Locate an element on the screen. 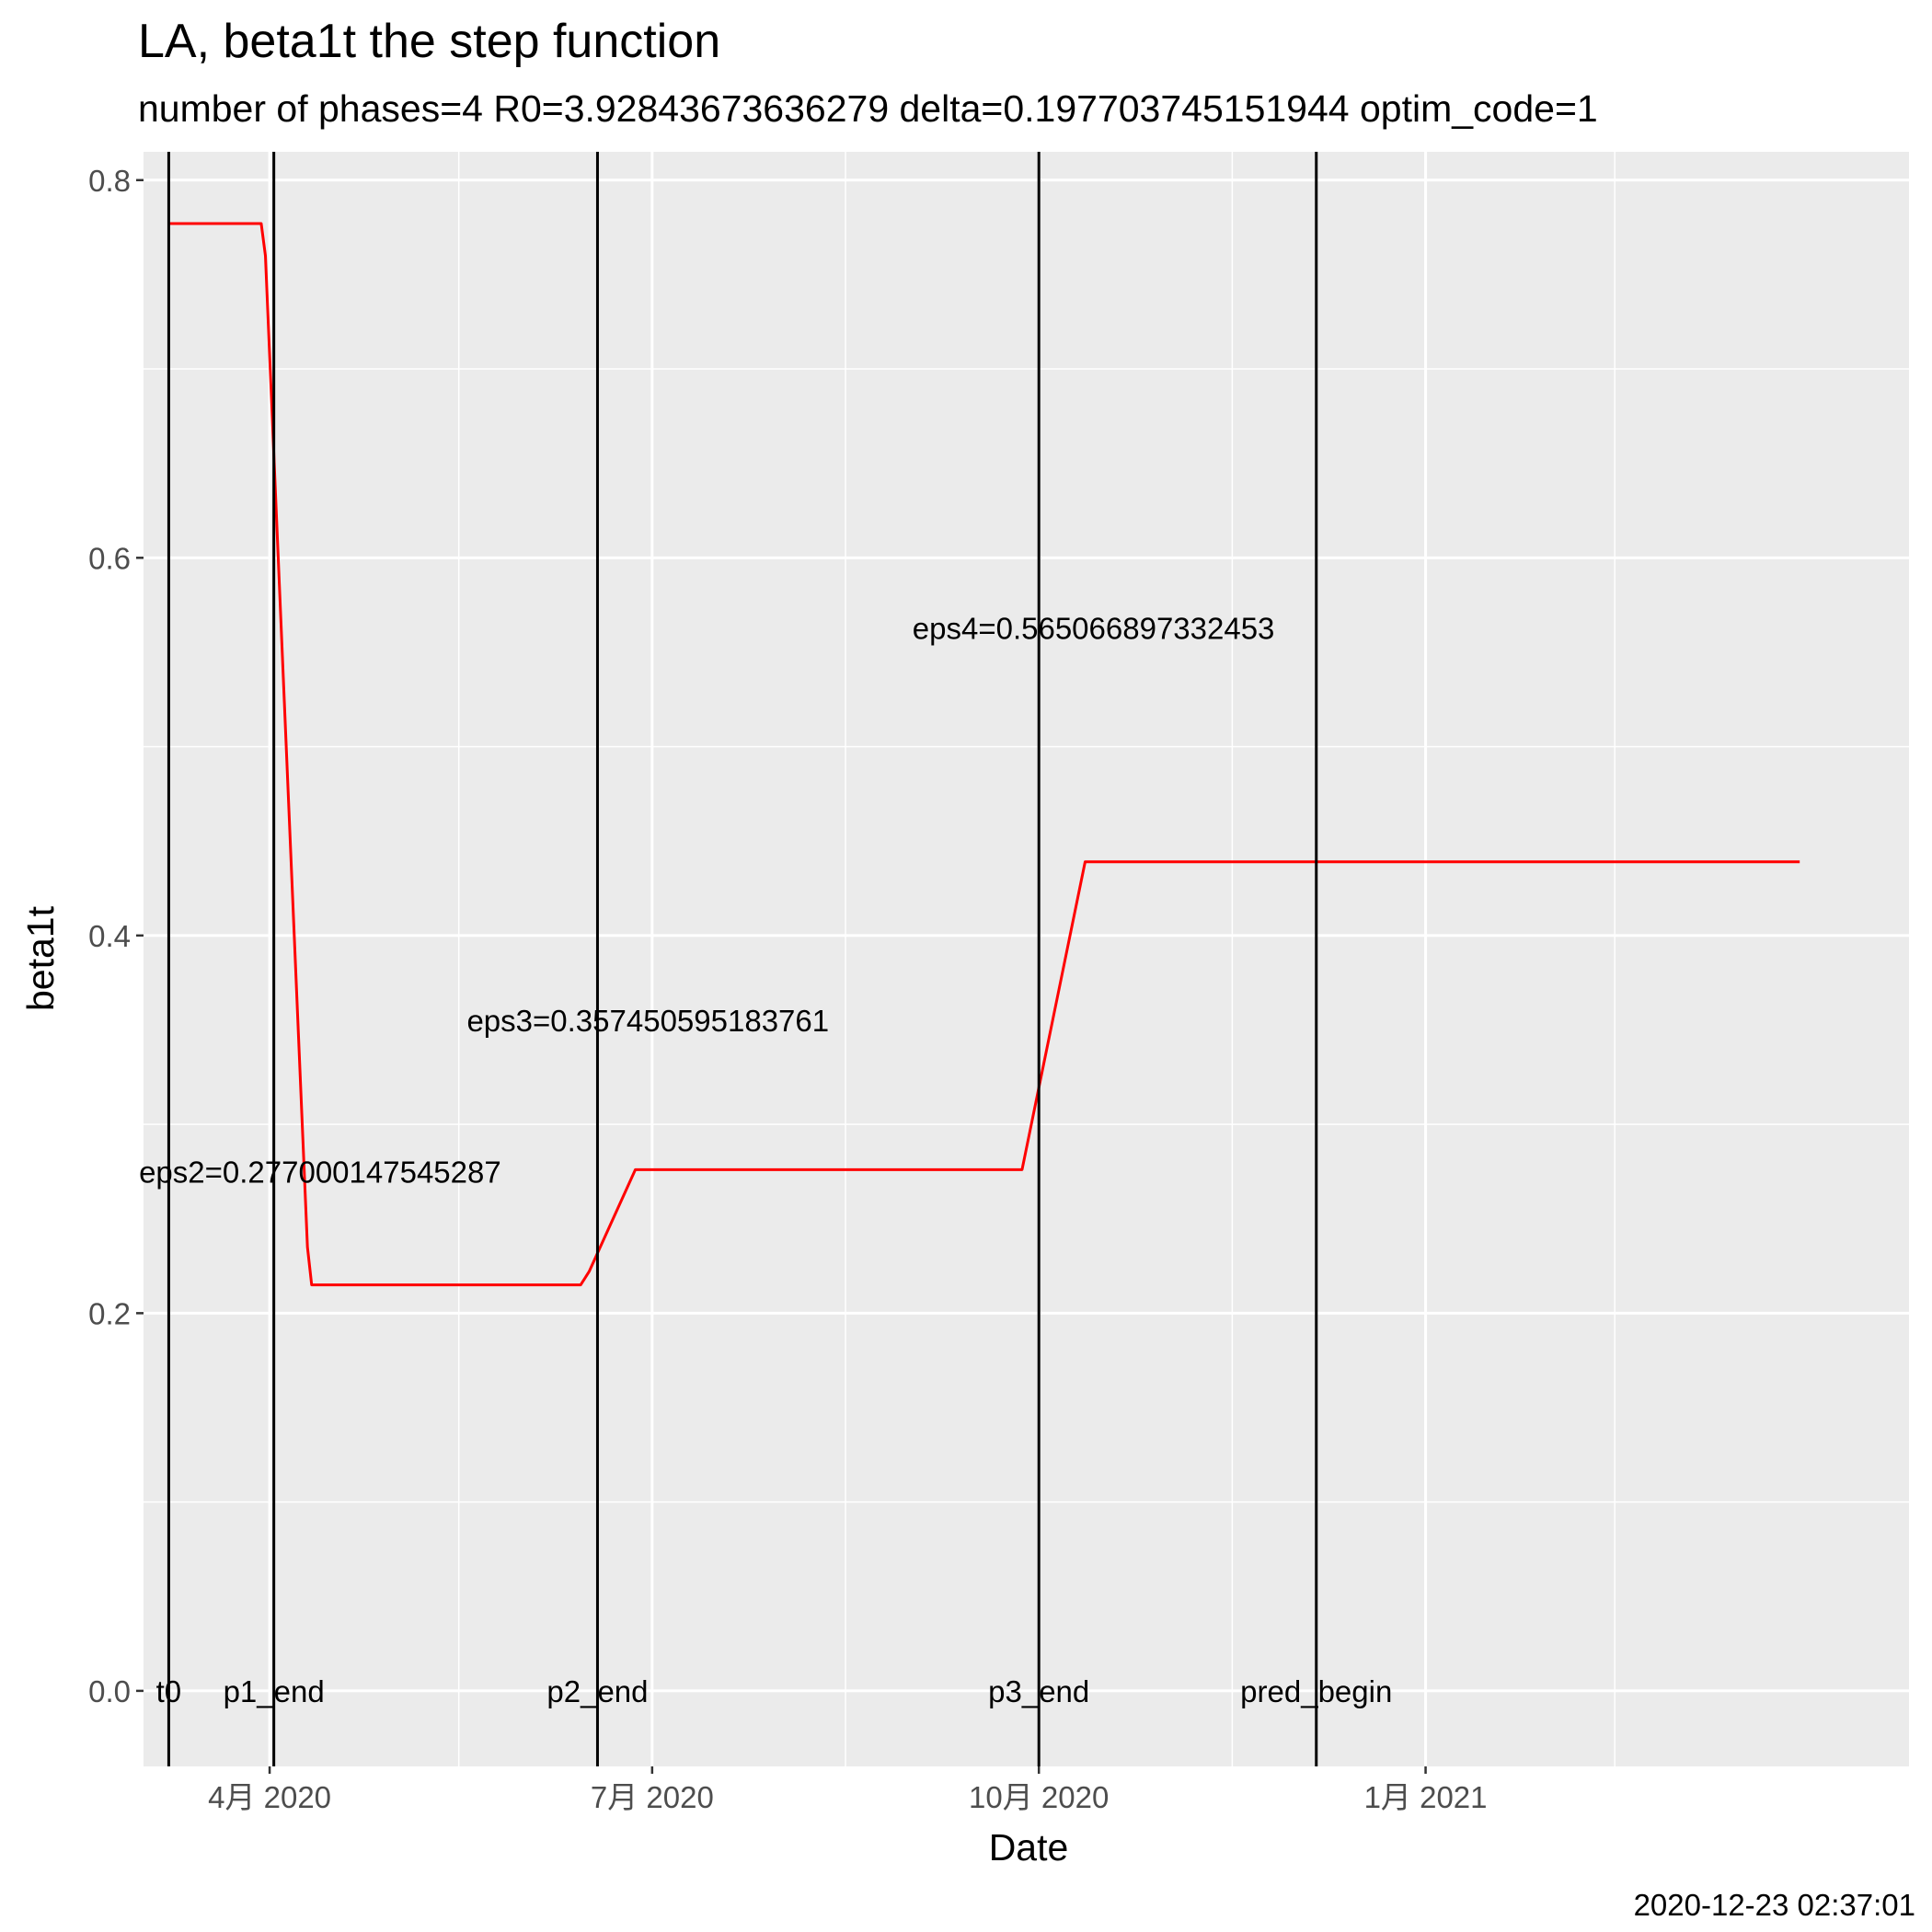  x-tick-label: 7月 2020 is located at coordinates (652, 1797).